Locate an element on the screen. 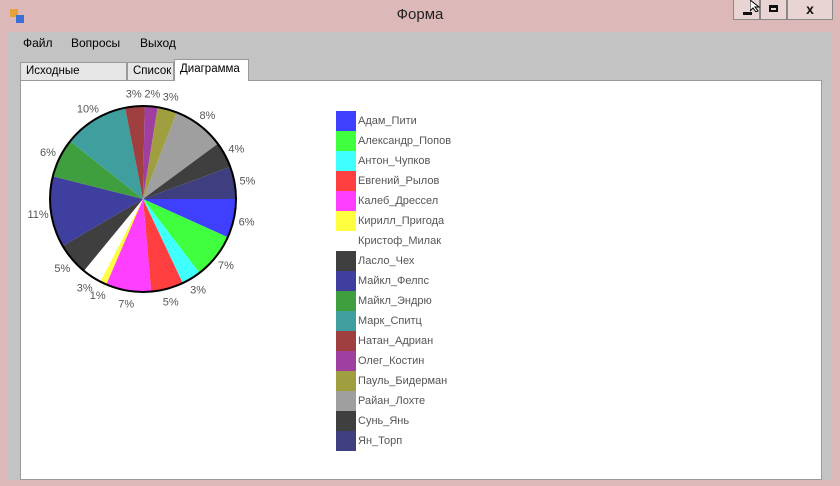 Image resolution: width=840 pixels, height=486 pixels. legend-label: Ласло_Чех is located at coordinates (386, 261).